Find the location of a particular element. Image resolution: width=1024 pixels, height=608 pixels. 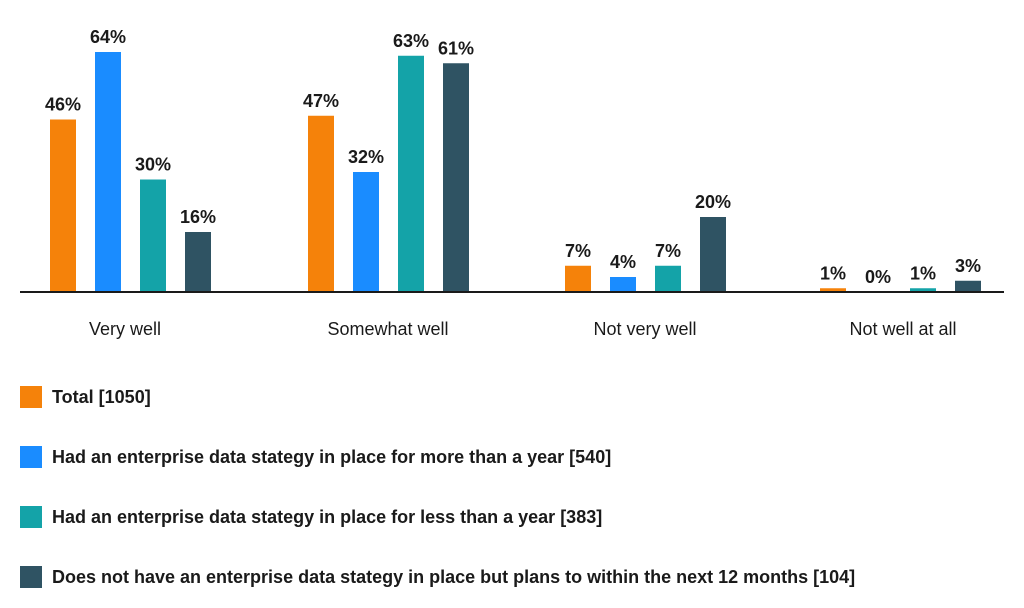

value-label-very-well-series-4: 16% is located at coordinates (198, 217).